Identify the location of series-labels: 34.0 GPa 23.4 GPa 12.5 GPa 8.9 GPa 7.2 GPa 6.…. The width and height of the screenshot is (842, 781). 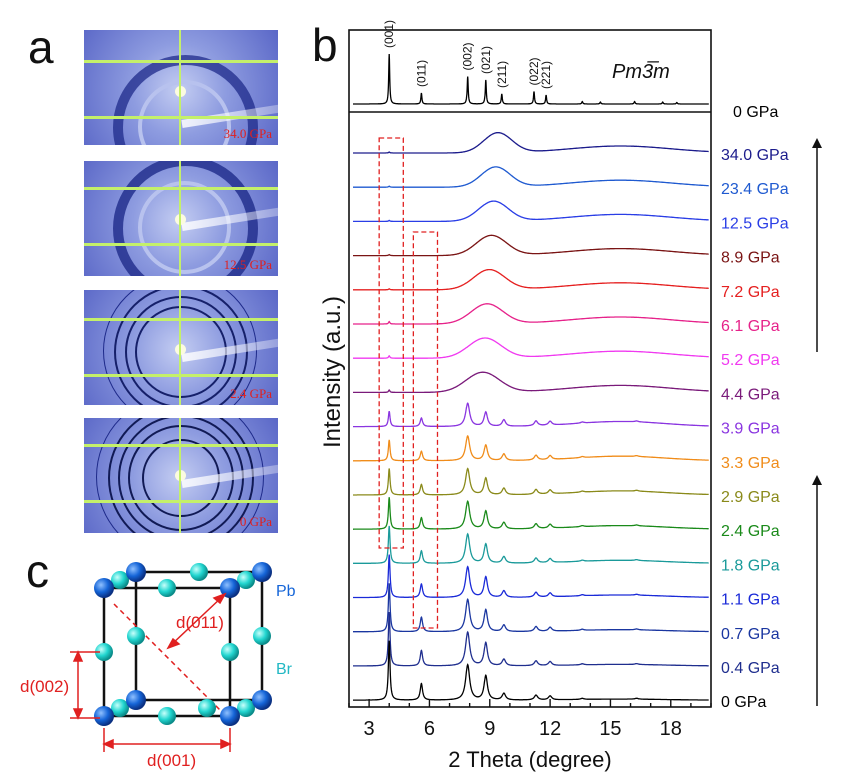
(755, 429).